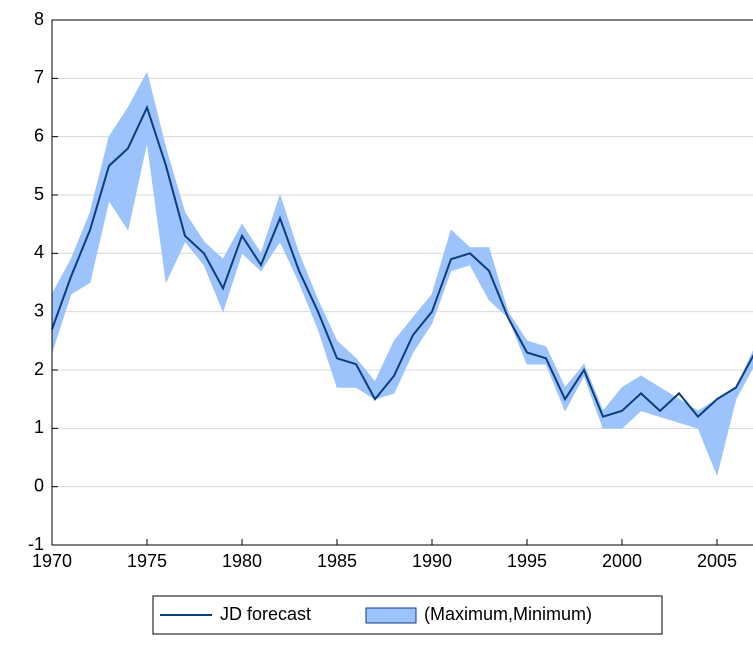  I want to click on x-tick-label: 1990, so click(432, 561).